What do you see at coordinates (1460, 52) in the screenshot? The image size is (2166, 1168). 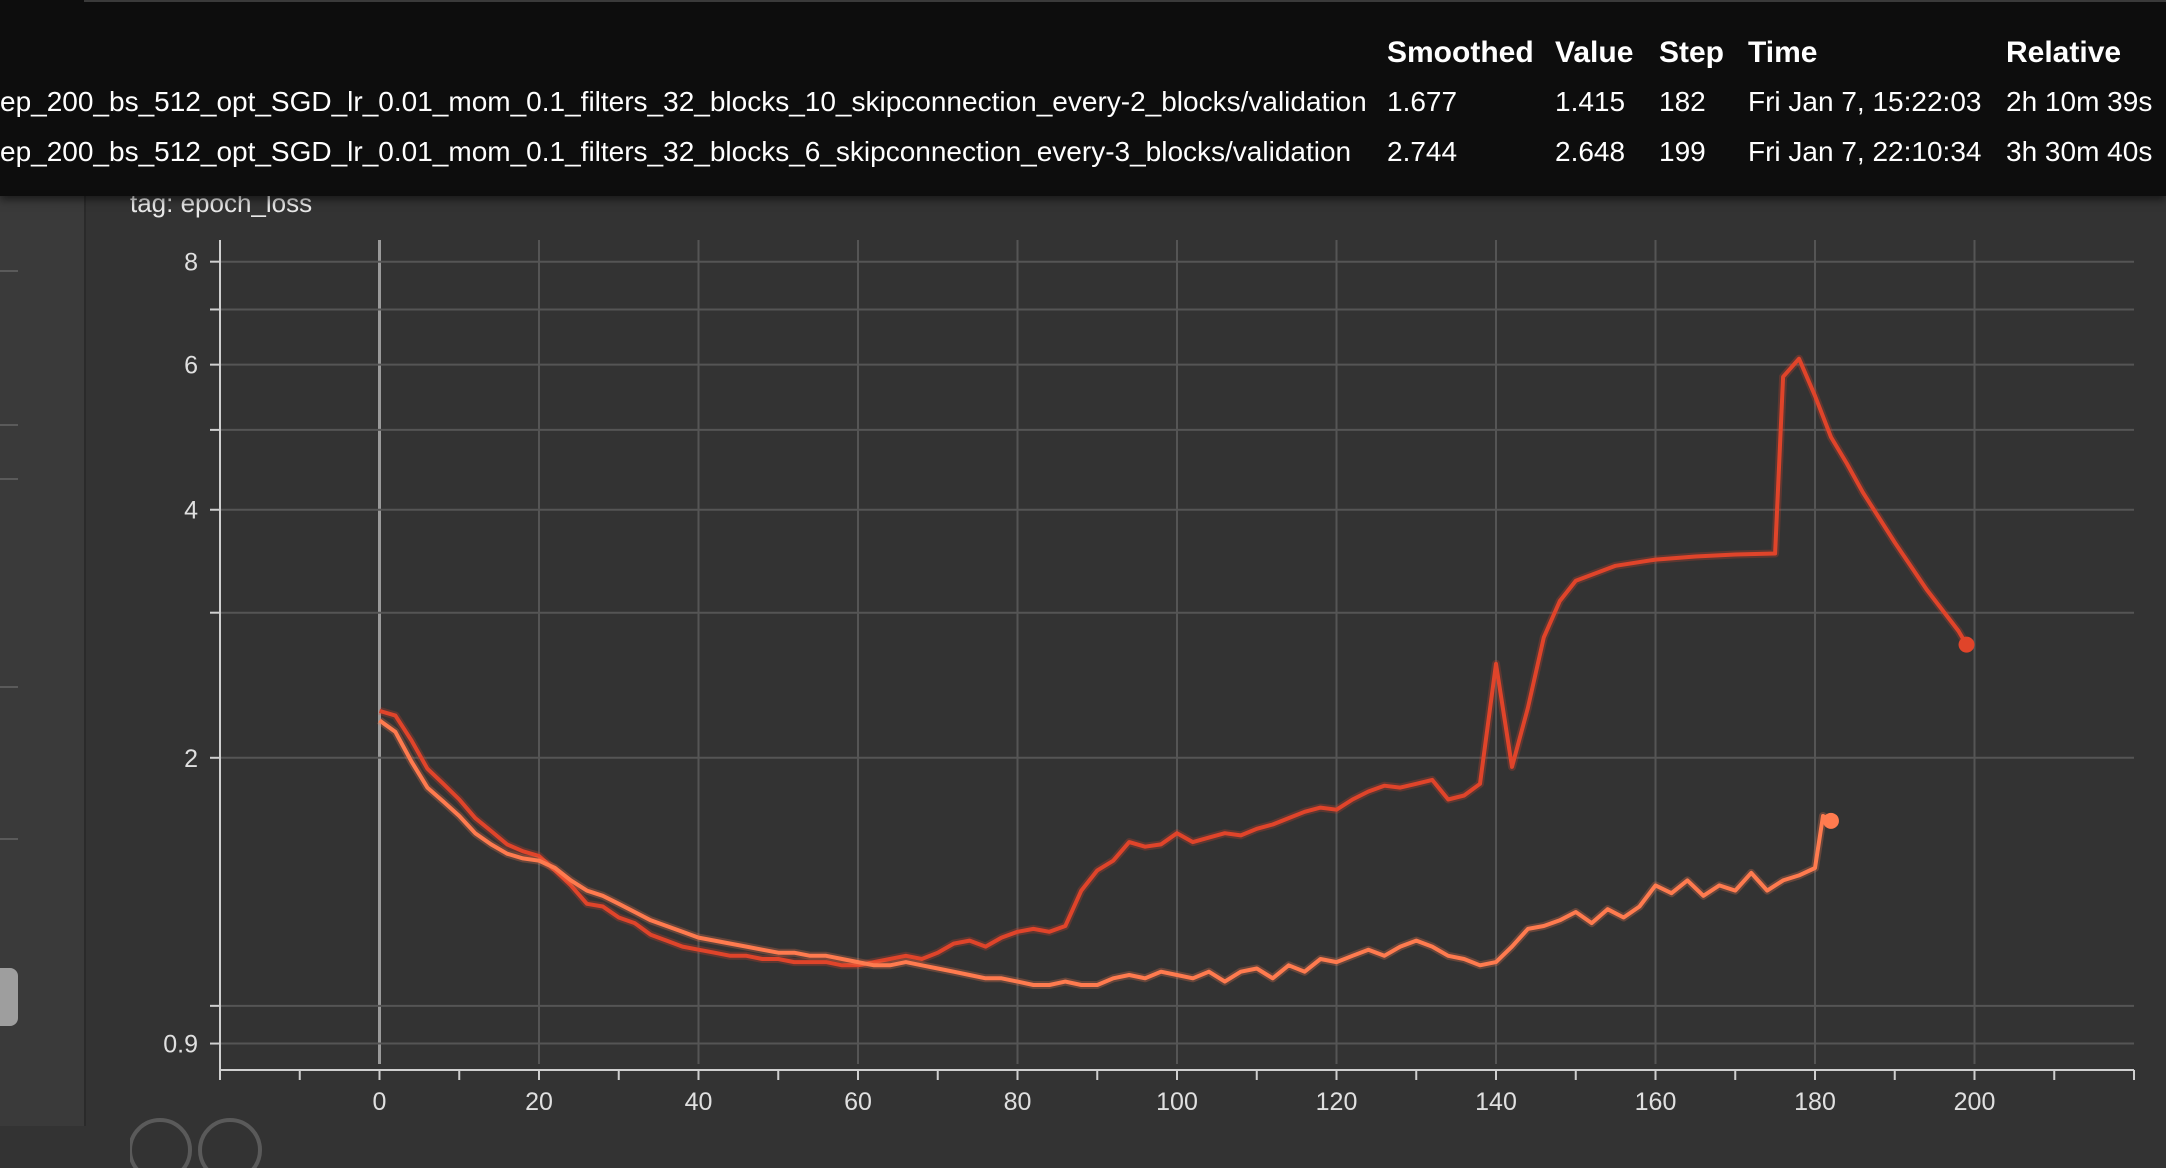 I see `header-smoothed: Smoothed` at bounding box center [1460, 52].